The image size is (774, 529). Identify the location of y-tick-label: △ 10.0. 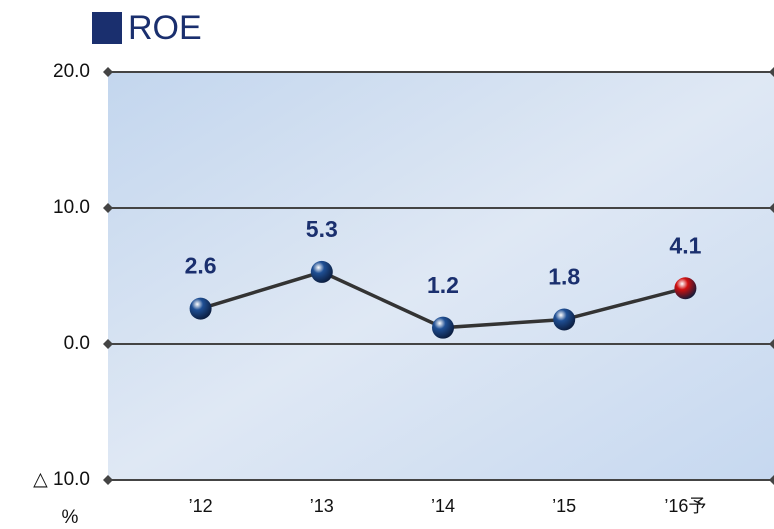
(61, 479).